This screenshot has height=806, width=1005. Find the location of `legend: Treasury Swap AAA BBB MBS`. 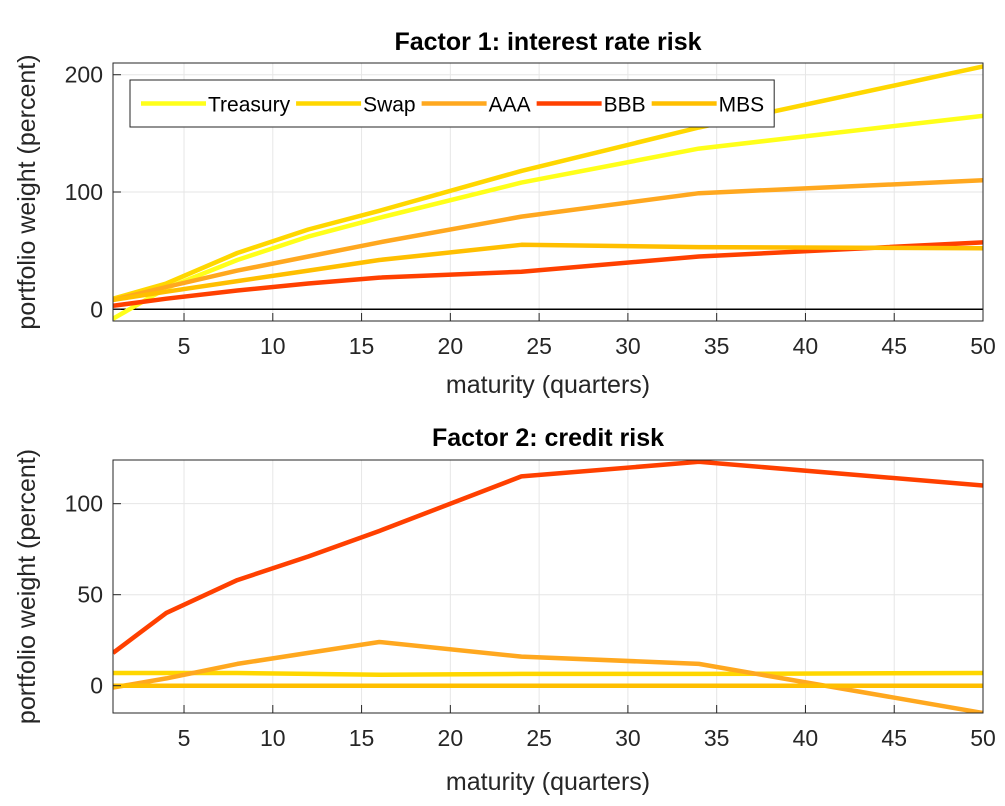

legend: Treasury Swap AAA BBB MBS is located at coordinates (452, 103).